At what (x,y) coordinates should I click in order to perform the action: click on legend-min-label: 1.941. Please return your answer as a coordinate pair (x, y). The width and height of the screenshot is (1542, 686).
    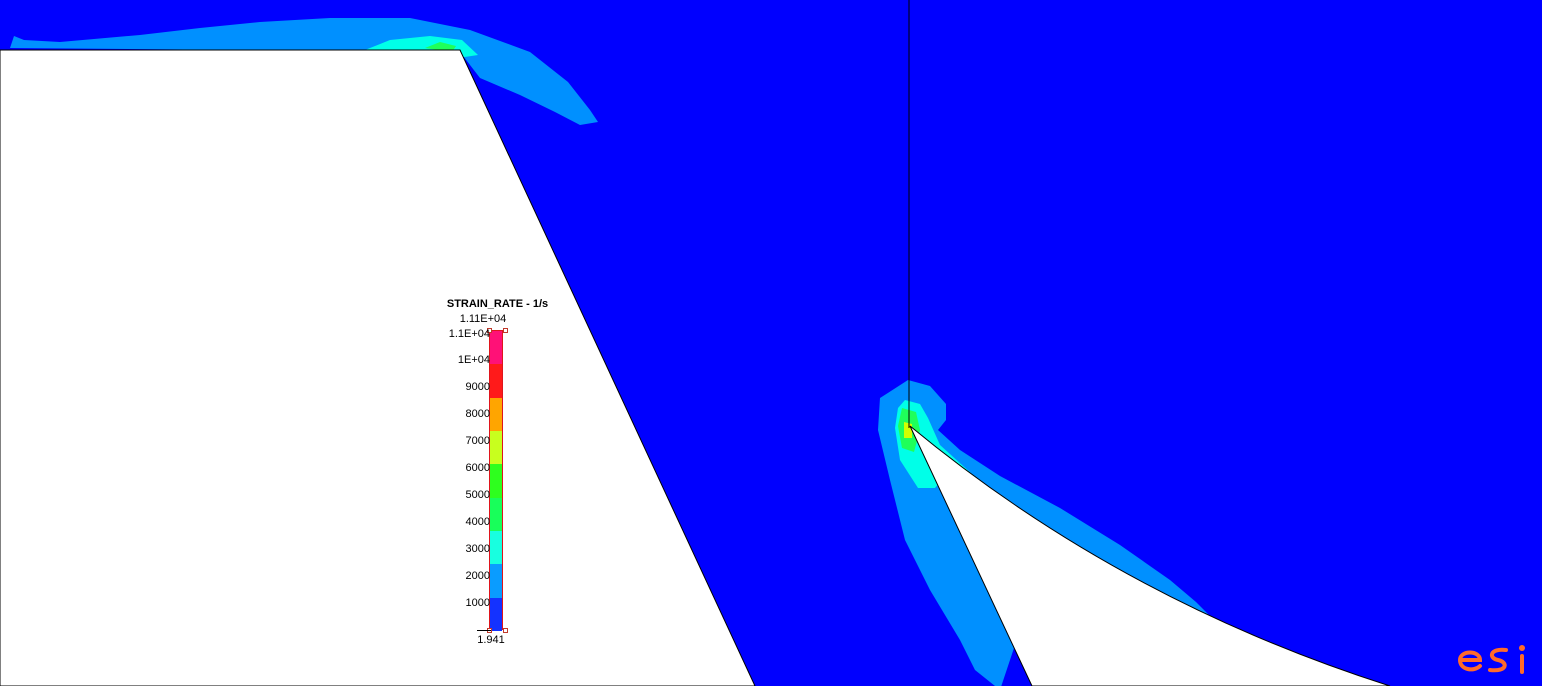
    Looking at the image, I should click on (491, 640).